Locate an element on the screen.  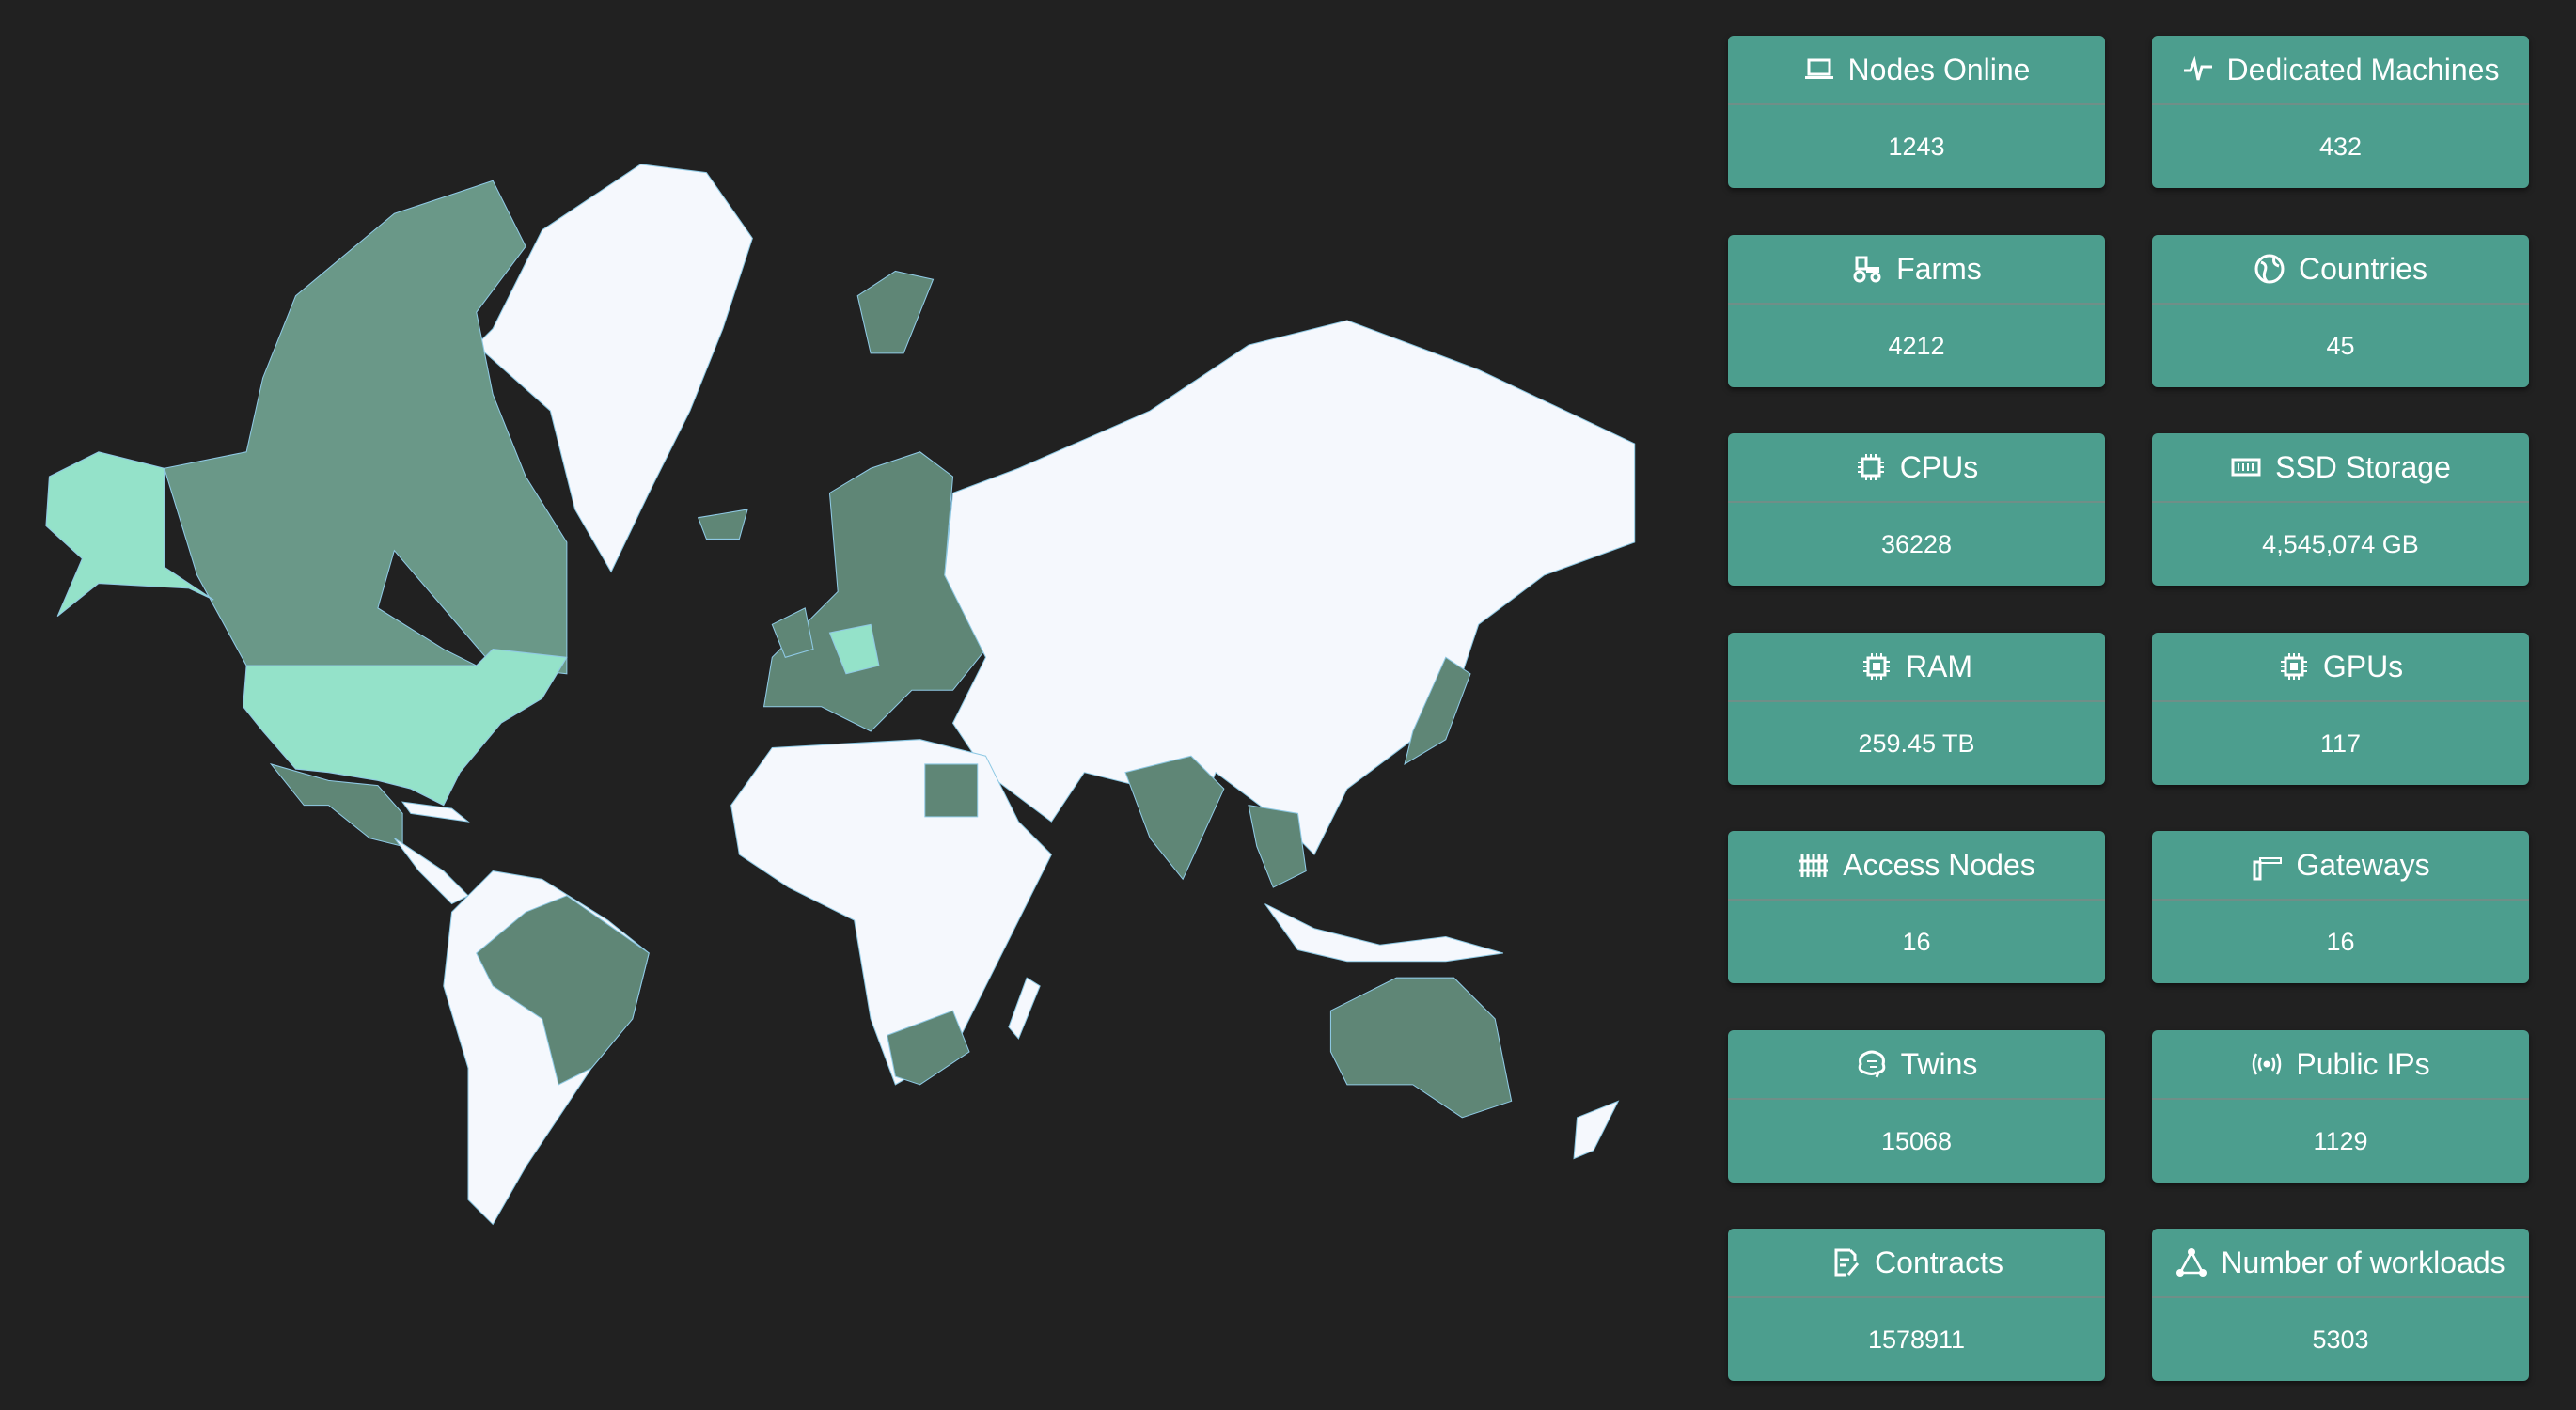
stat-value: 117 is located at coordinates (2340, 743).